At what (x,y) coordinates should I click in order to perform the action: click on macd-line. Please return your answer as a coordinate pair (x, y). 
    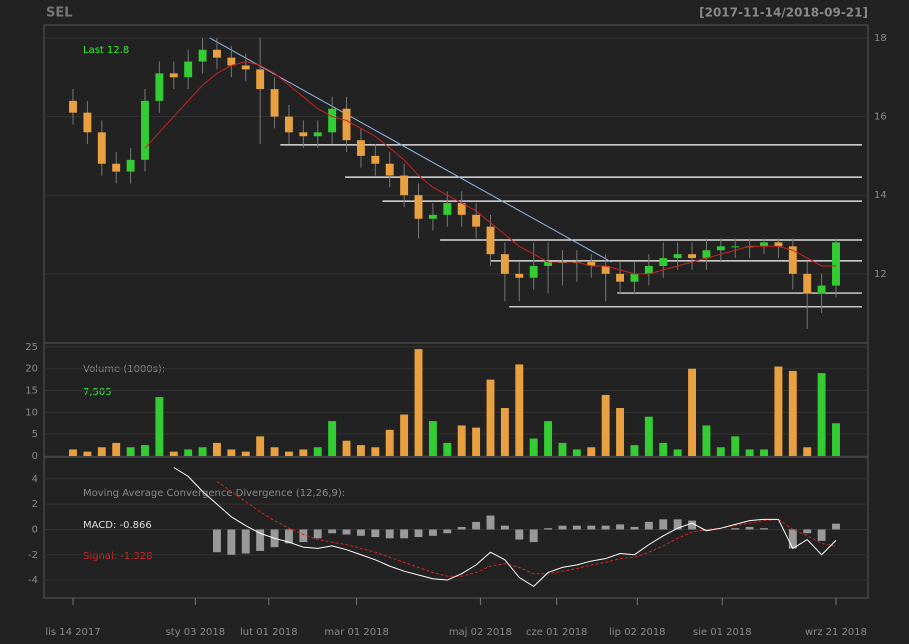
    Looking at the image, I should click on (505, 527).